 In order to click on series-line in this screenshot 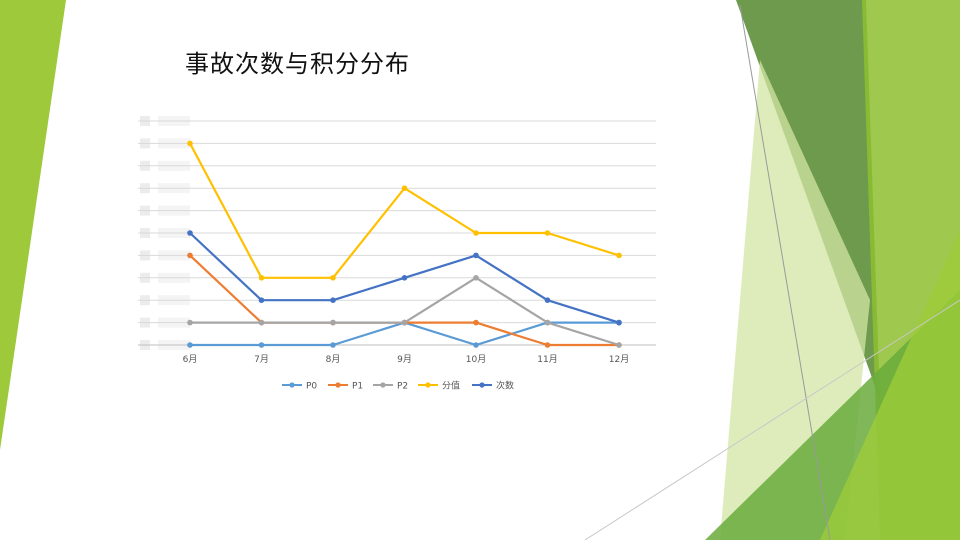, I will do `click(405, 311)`.